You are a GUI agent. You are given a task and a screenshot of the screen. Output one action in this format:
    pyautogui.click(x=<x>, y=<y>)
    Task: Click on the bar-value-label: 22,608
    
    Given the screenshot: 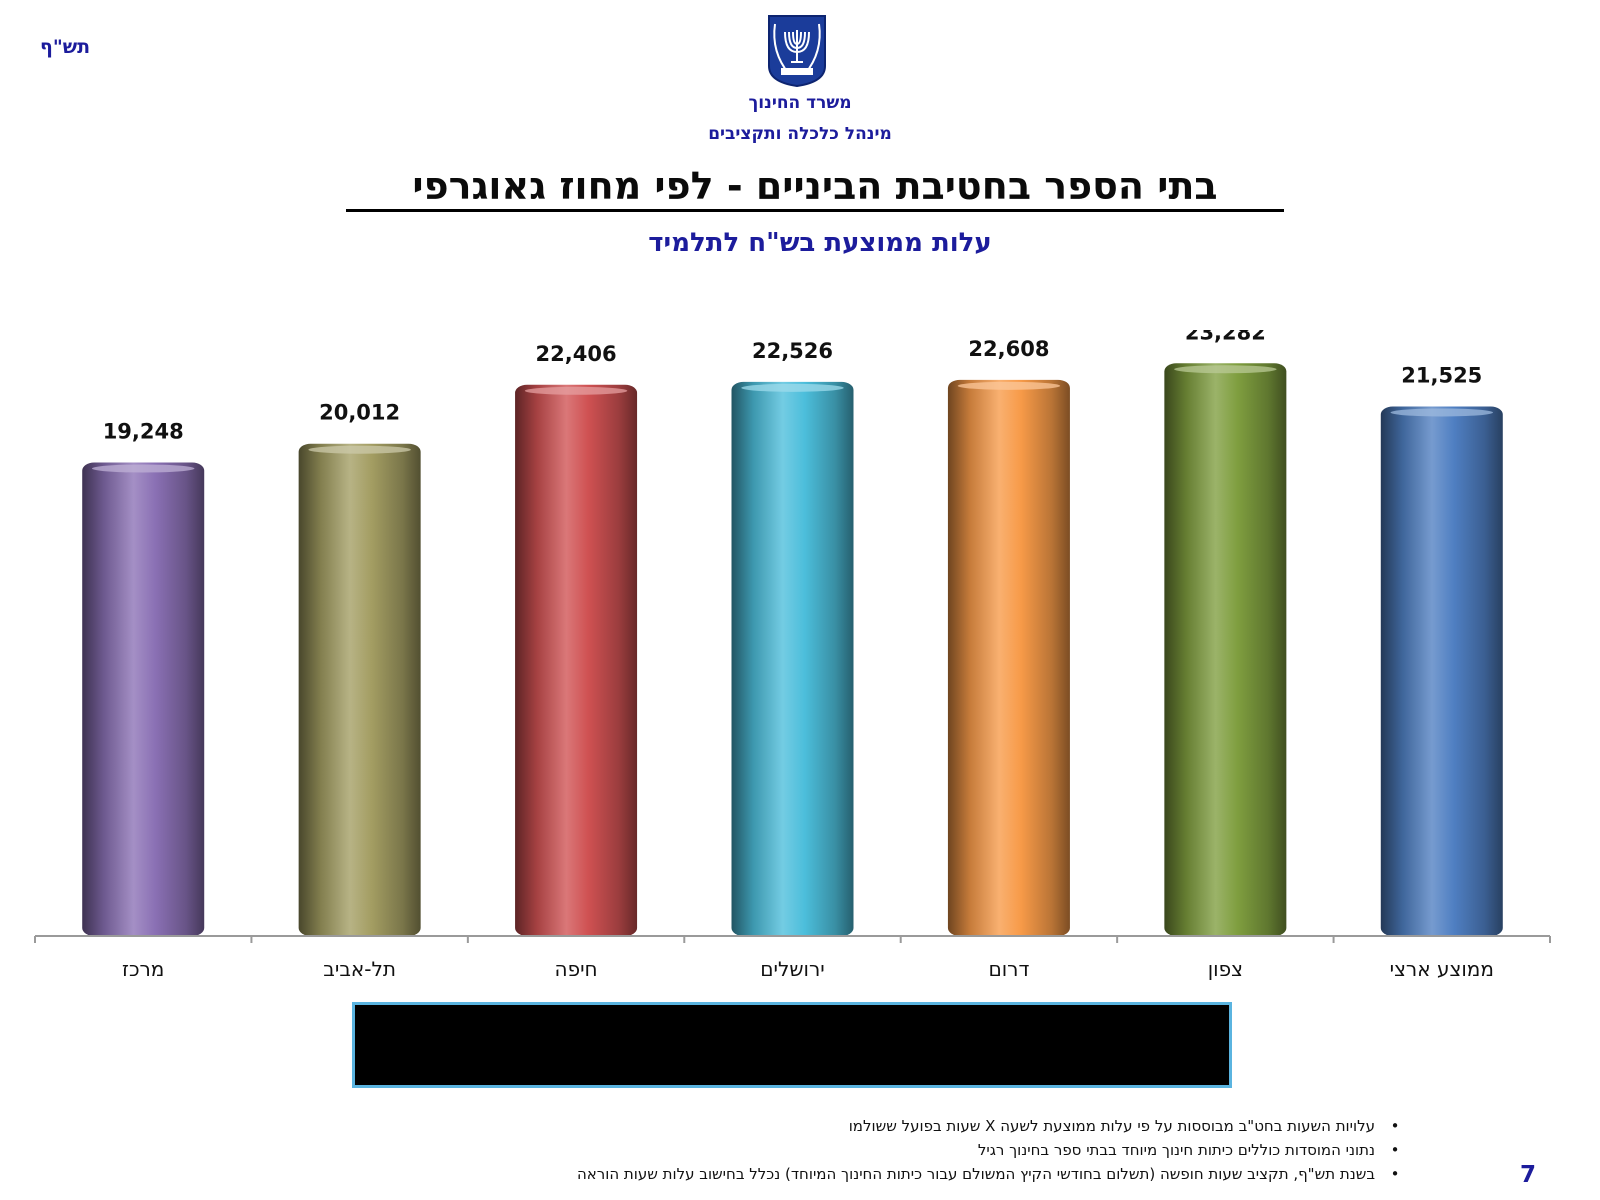 What is the action you would take?
    pyautogui.click(x=1008, y=349)
    